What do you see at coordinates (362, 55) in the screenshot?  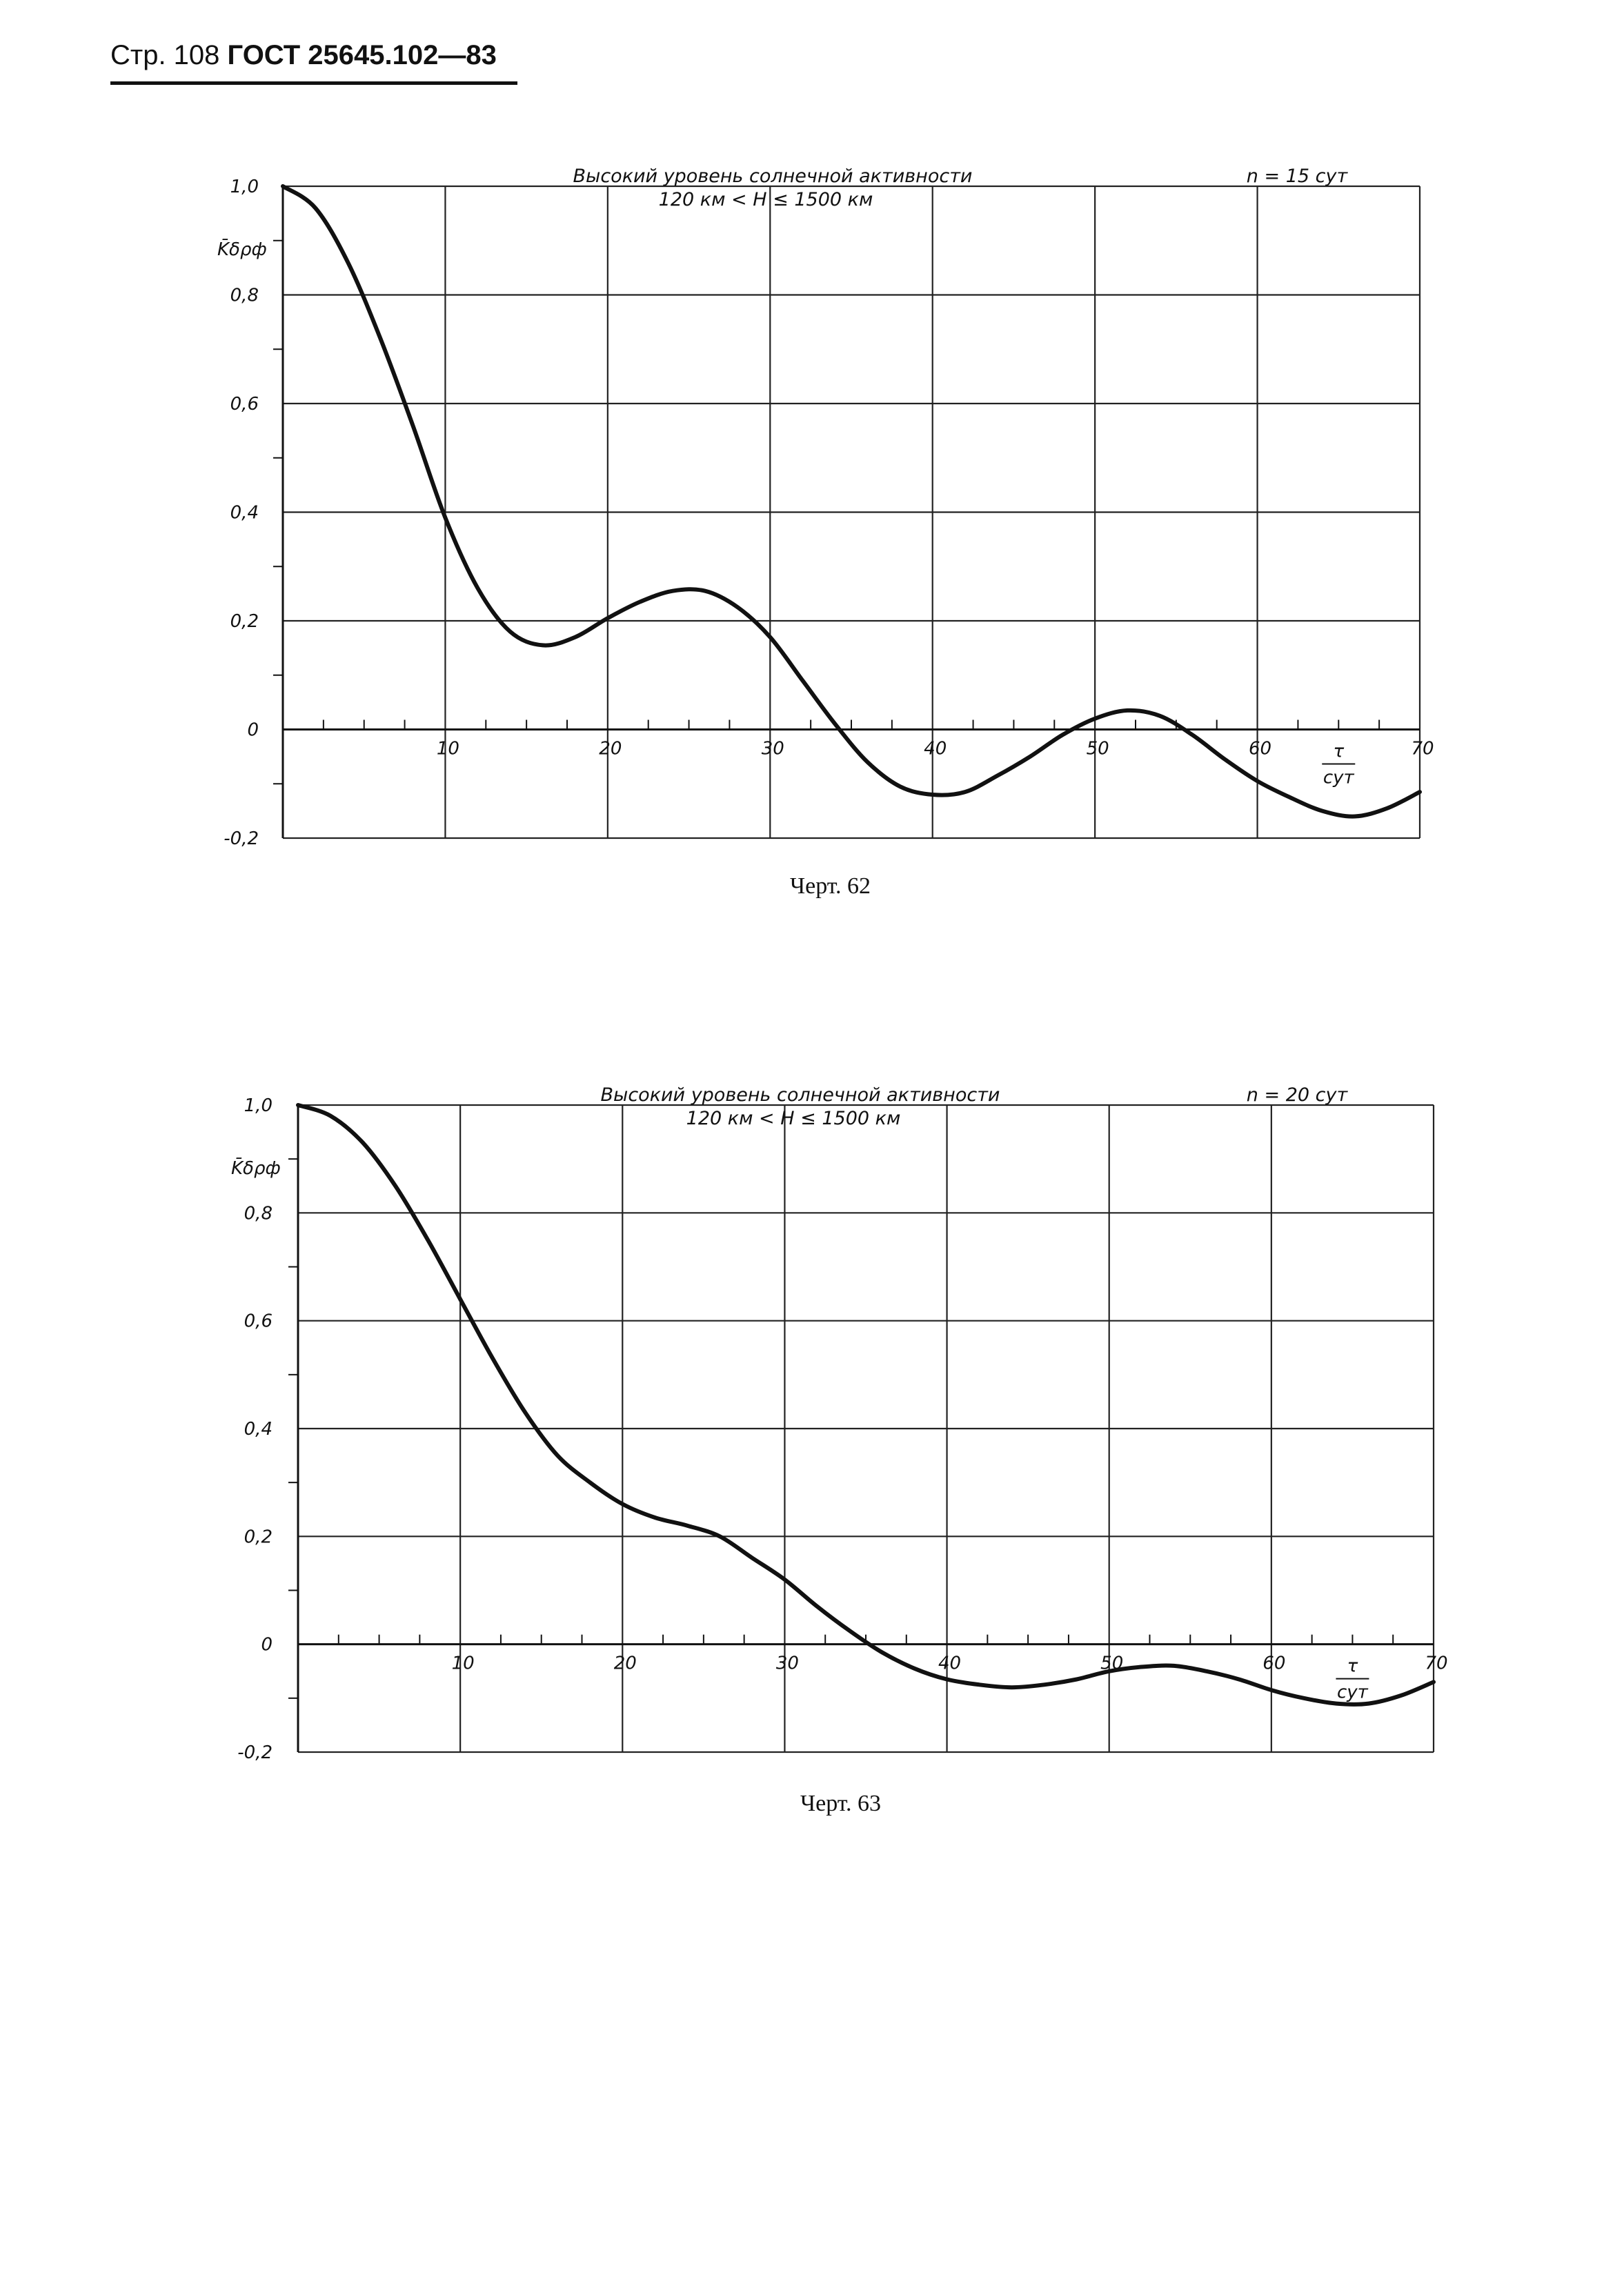 I see `standard-code: ГОСТ 25645.102—83` at bounding box center [362, 55].